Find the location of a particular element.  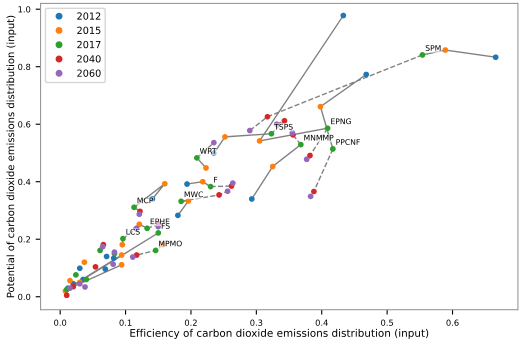

legend-label: 2040 is located at coordinates (89, 59).